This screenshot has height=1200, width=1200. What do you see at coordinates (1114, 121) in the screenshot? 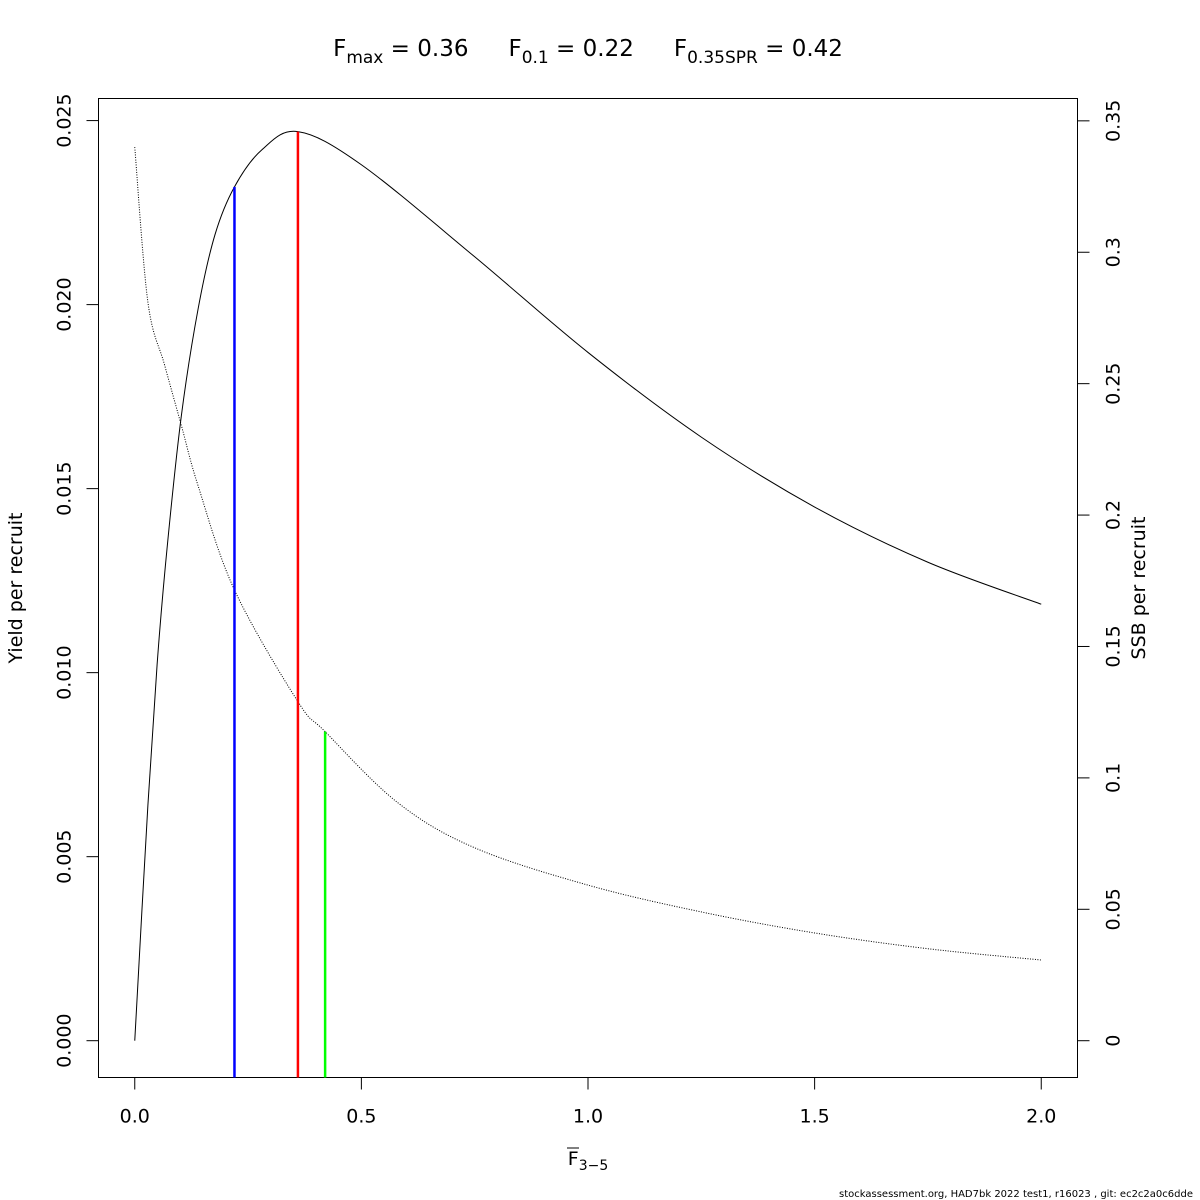
I see `y-right-tick-label: 0.35` at bounding box center [1114, 121].